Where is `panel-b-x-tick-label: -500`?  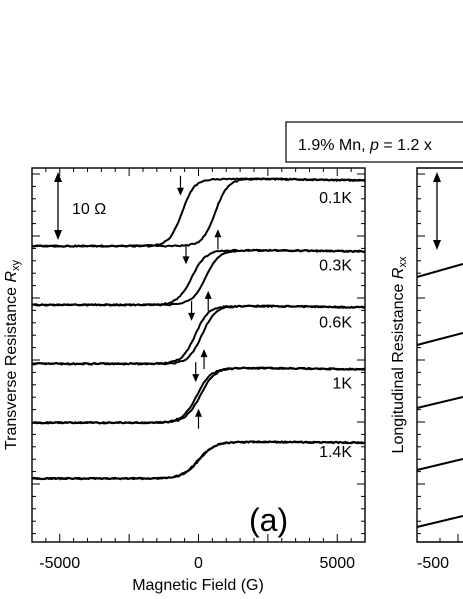
panel-b-x-tick-label: -500 is located at coordinates (433, 563).